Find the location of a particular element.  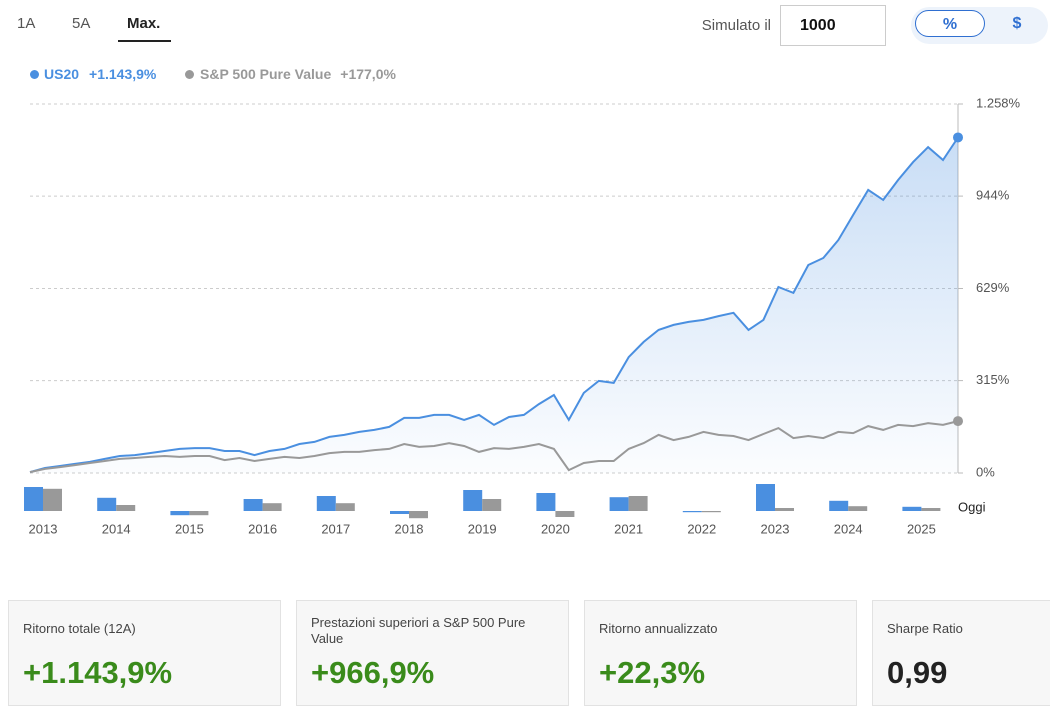

legend-total: +1.143,9% is located at coordinates (123, 74).